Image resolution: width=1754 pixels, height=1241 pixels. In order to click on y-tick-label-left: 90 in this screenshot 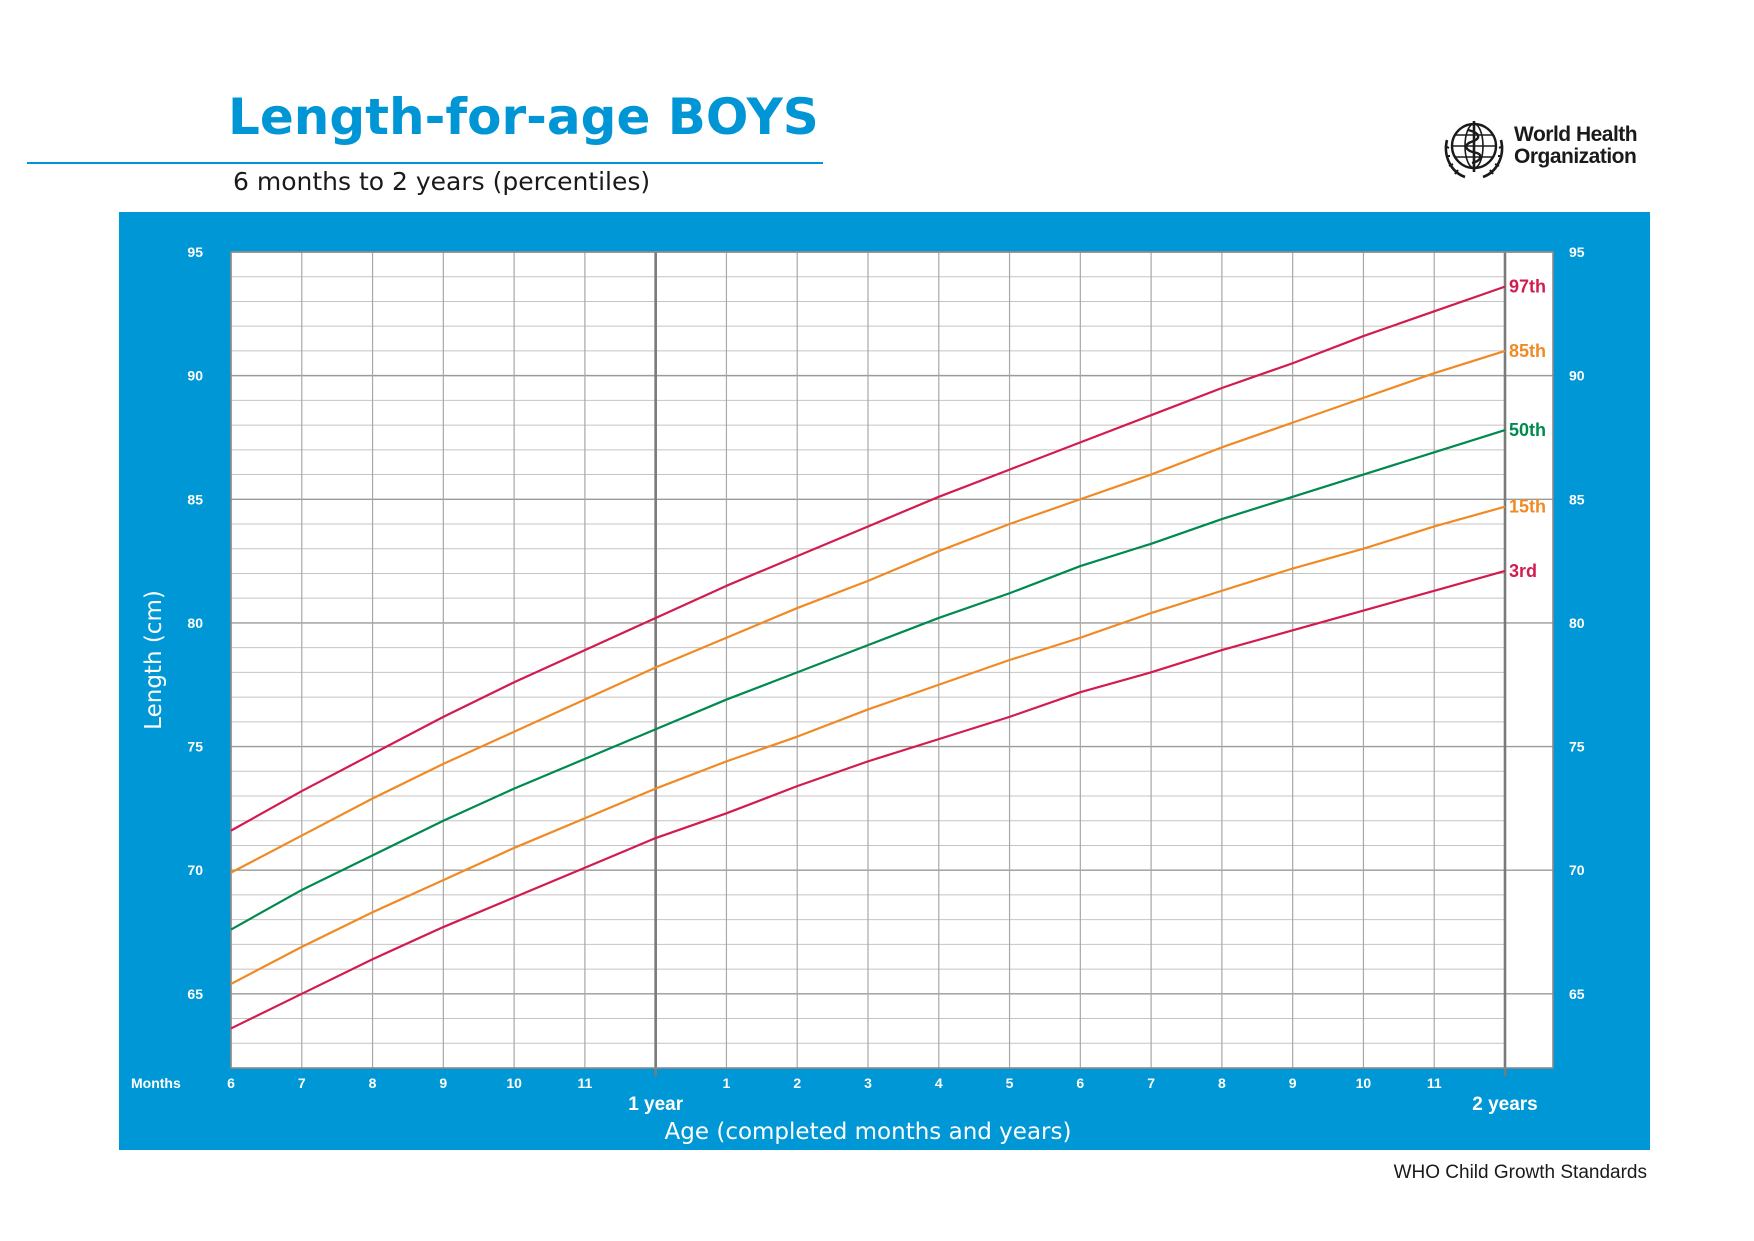, I will do `click(195, 376)`.